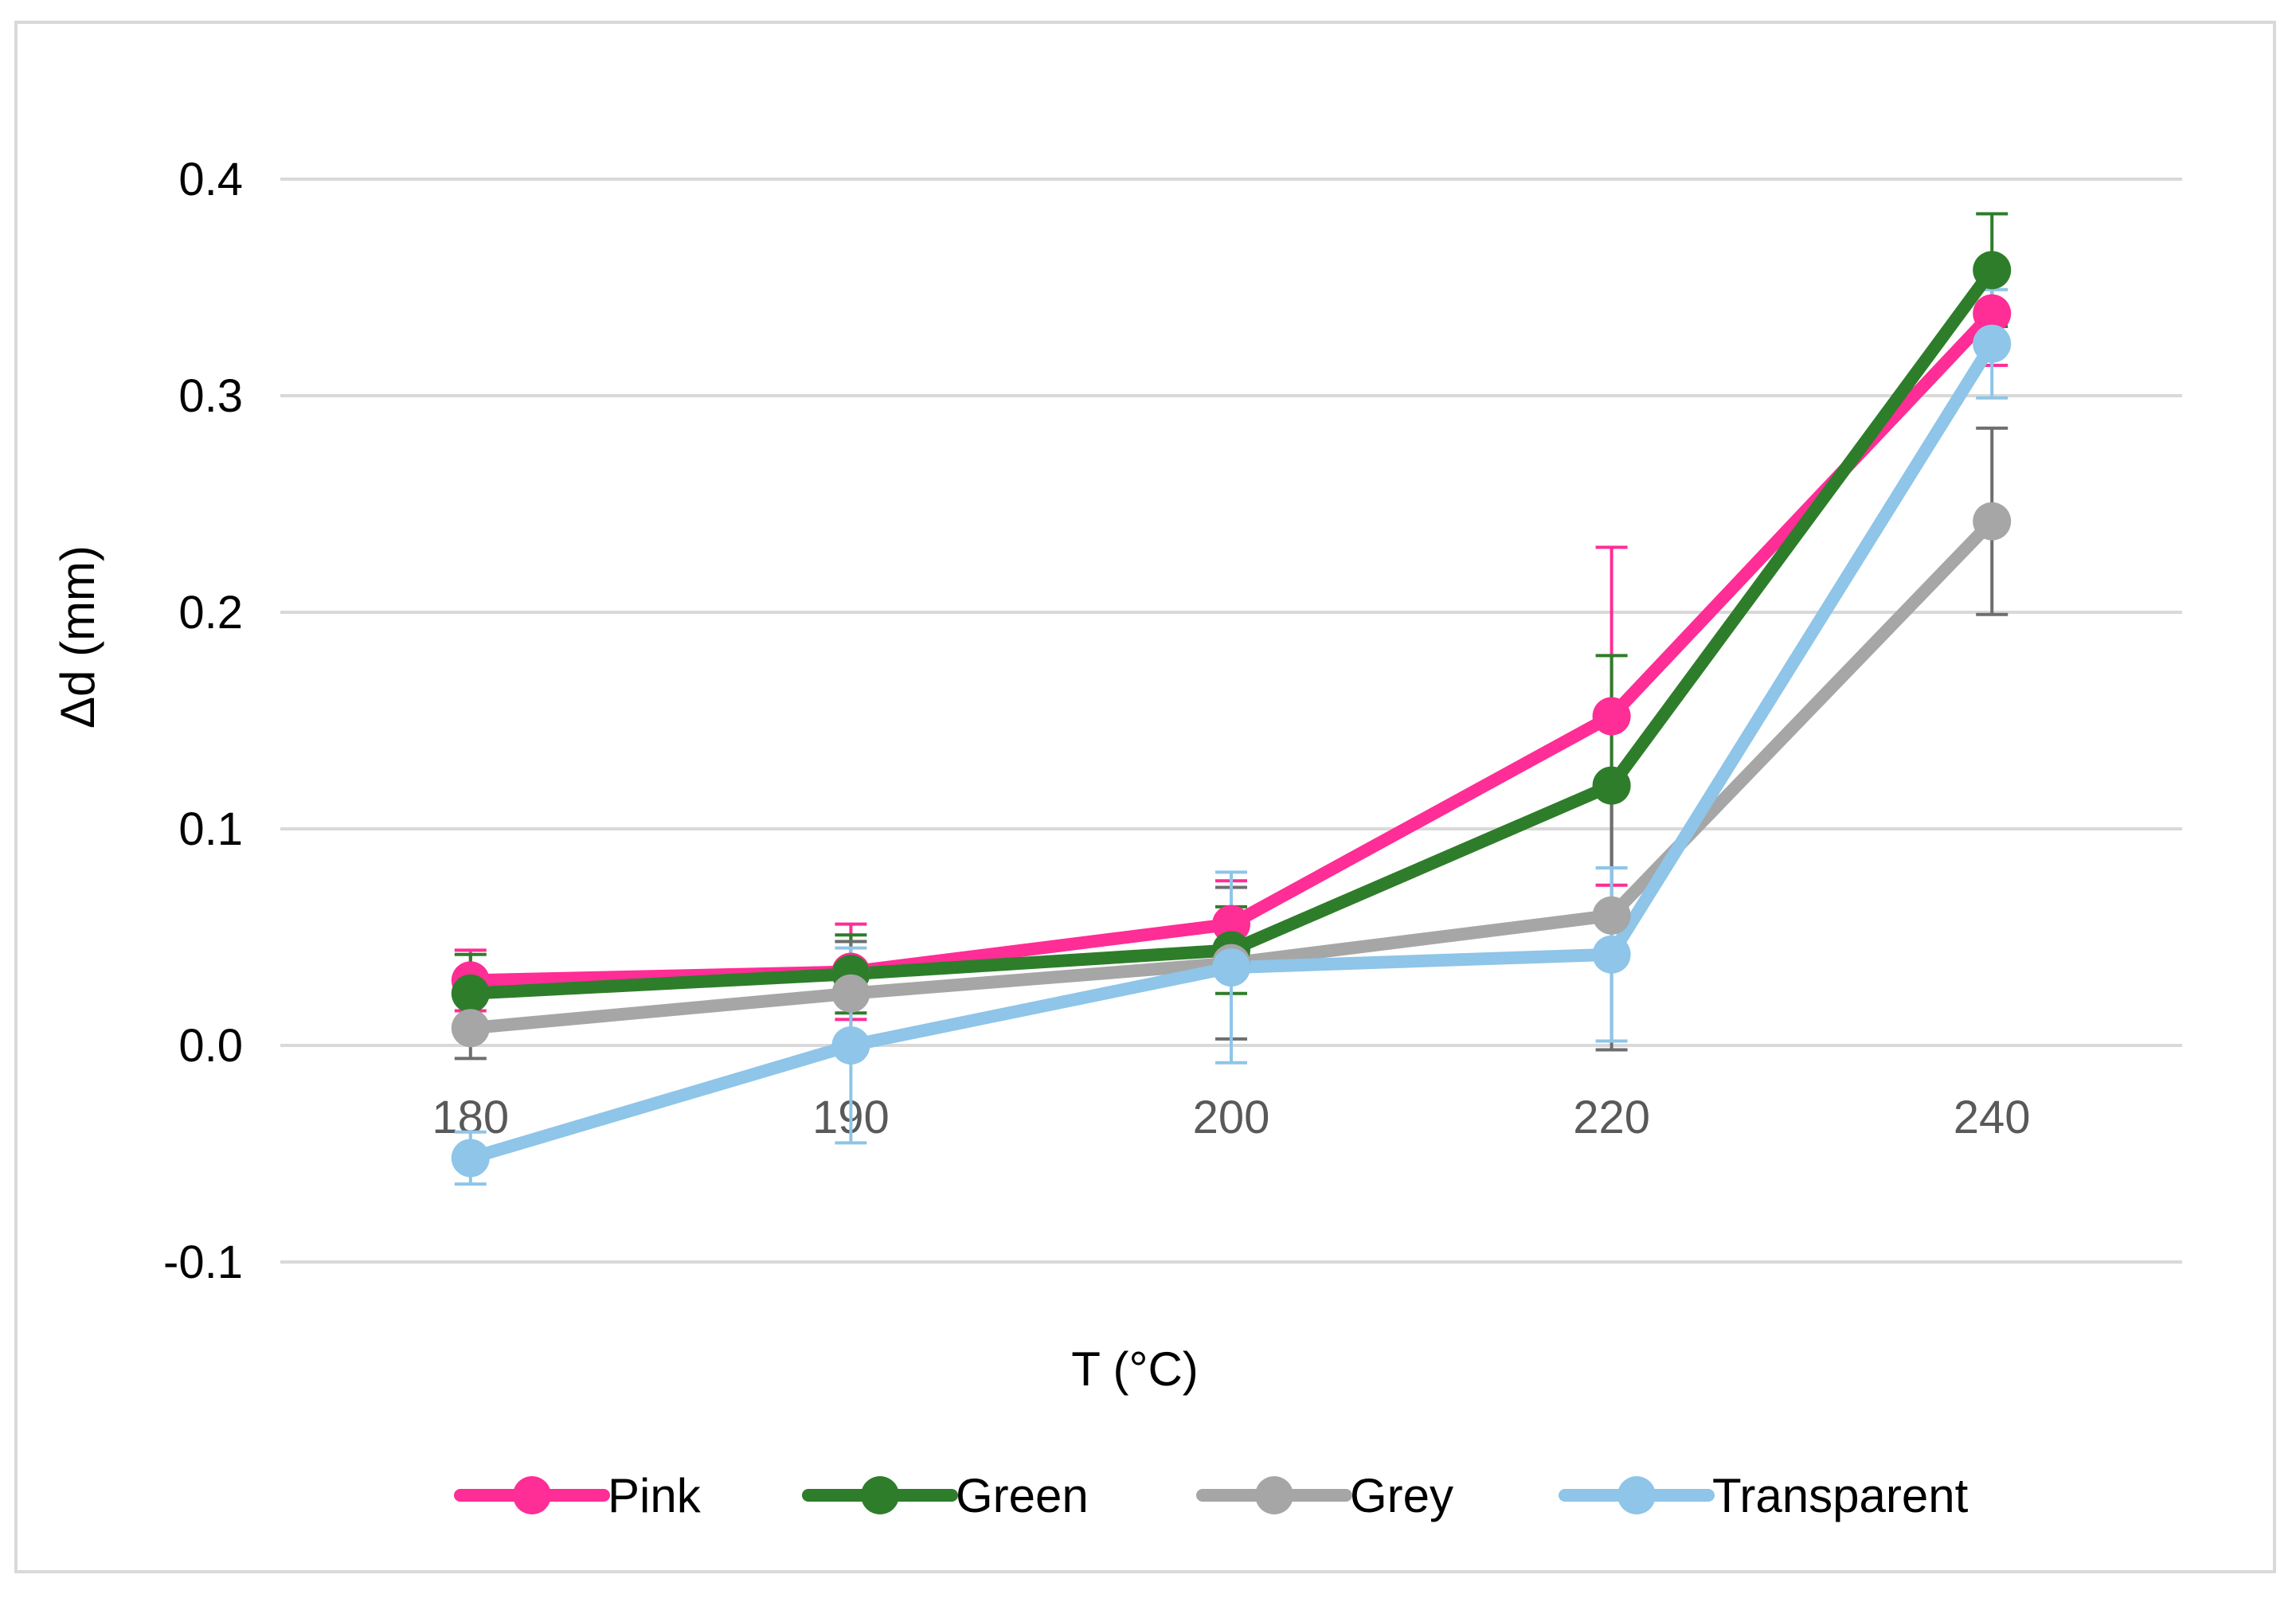  Describe the element at coordinates (655, 1495) in the screenshot. I see `legend-label-pink: Pink` at that location.